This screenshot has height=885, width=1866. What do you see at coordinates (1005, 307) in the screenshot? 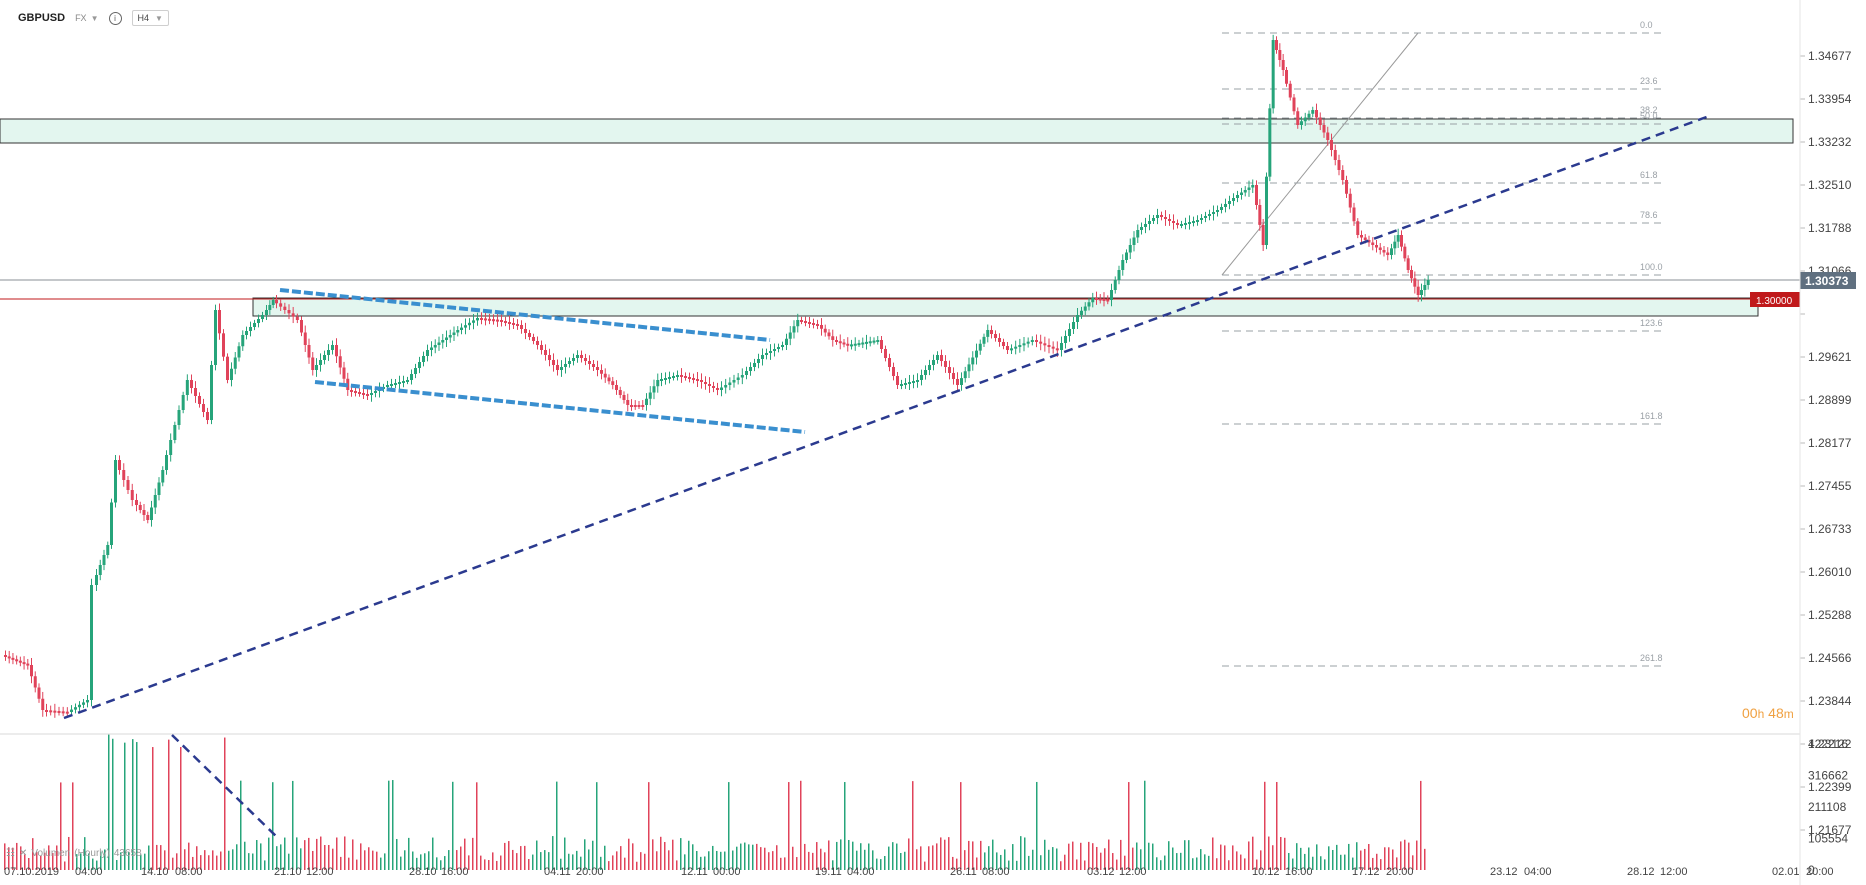
I see `support-zone` at bounding box center [1005, 307].